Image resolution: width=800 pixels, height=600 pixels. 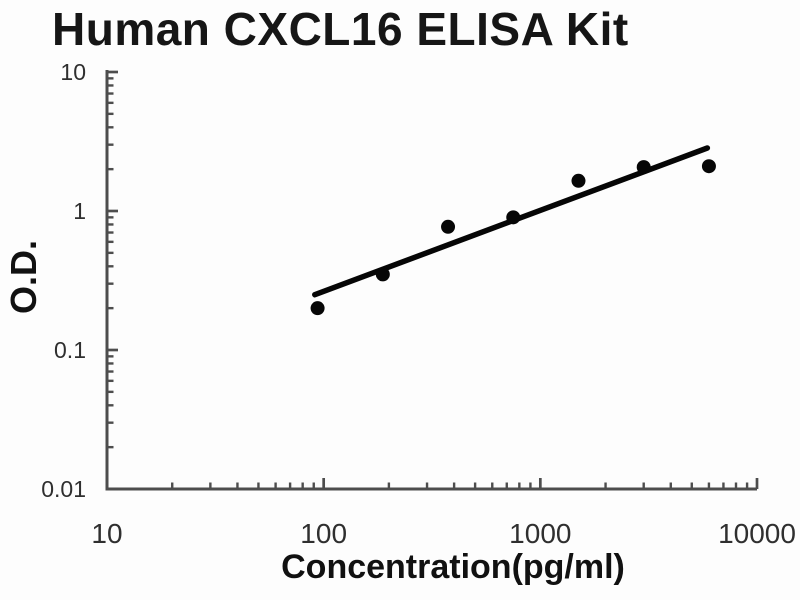 I want to click on y-tick-label: 1, so click(x=79, y=211).